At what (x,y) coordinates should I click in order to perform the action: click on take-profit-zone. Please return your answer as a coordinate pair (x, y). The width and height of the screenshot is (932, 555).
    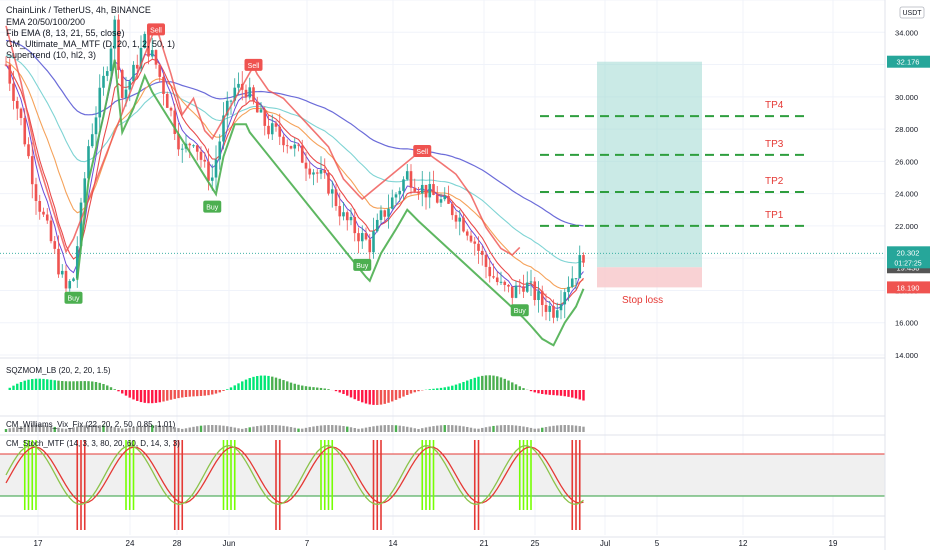
    Looking at the image, I should click on (649, 165).